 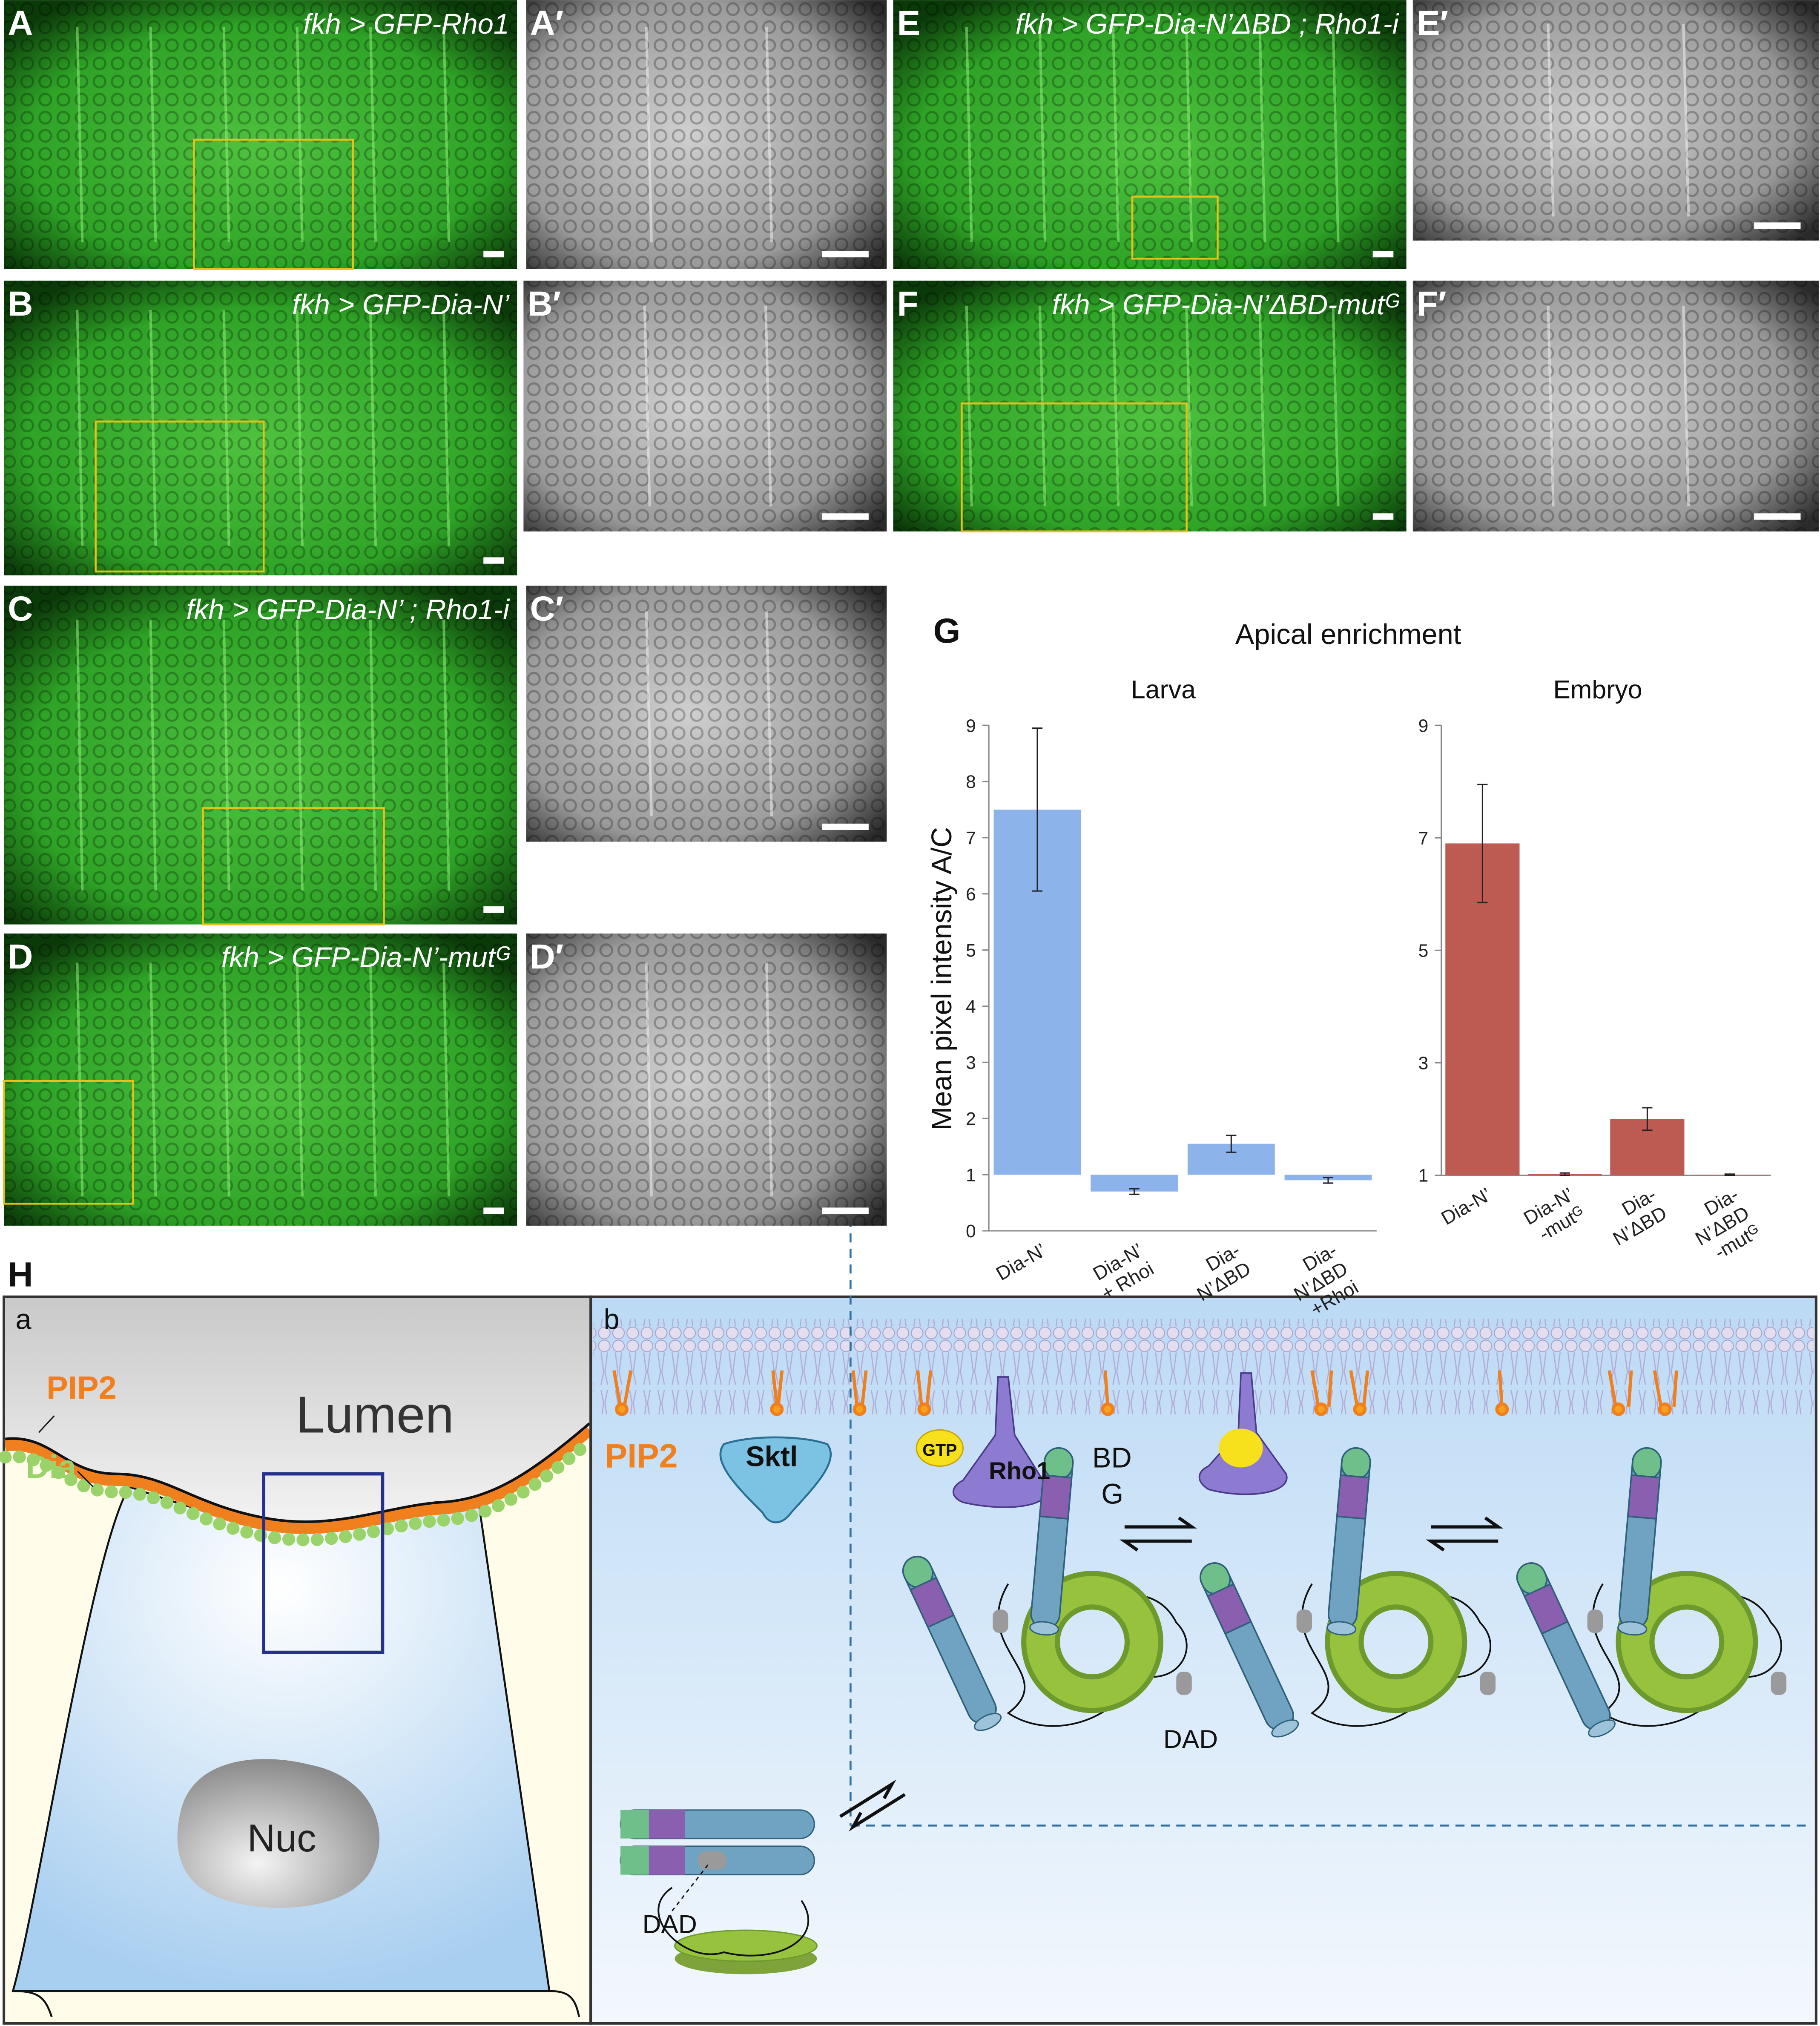 What do you see at coordinates (1190, 1738) in the screenshot?
I see `diagram-label: DAD` at bounding box center [1190, 1738].